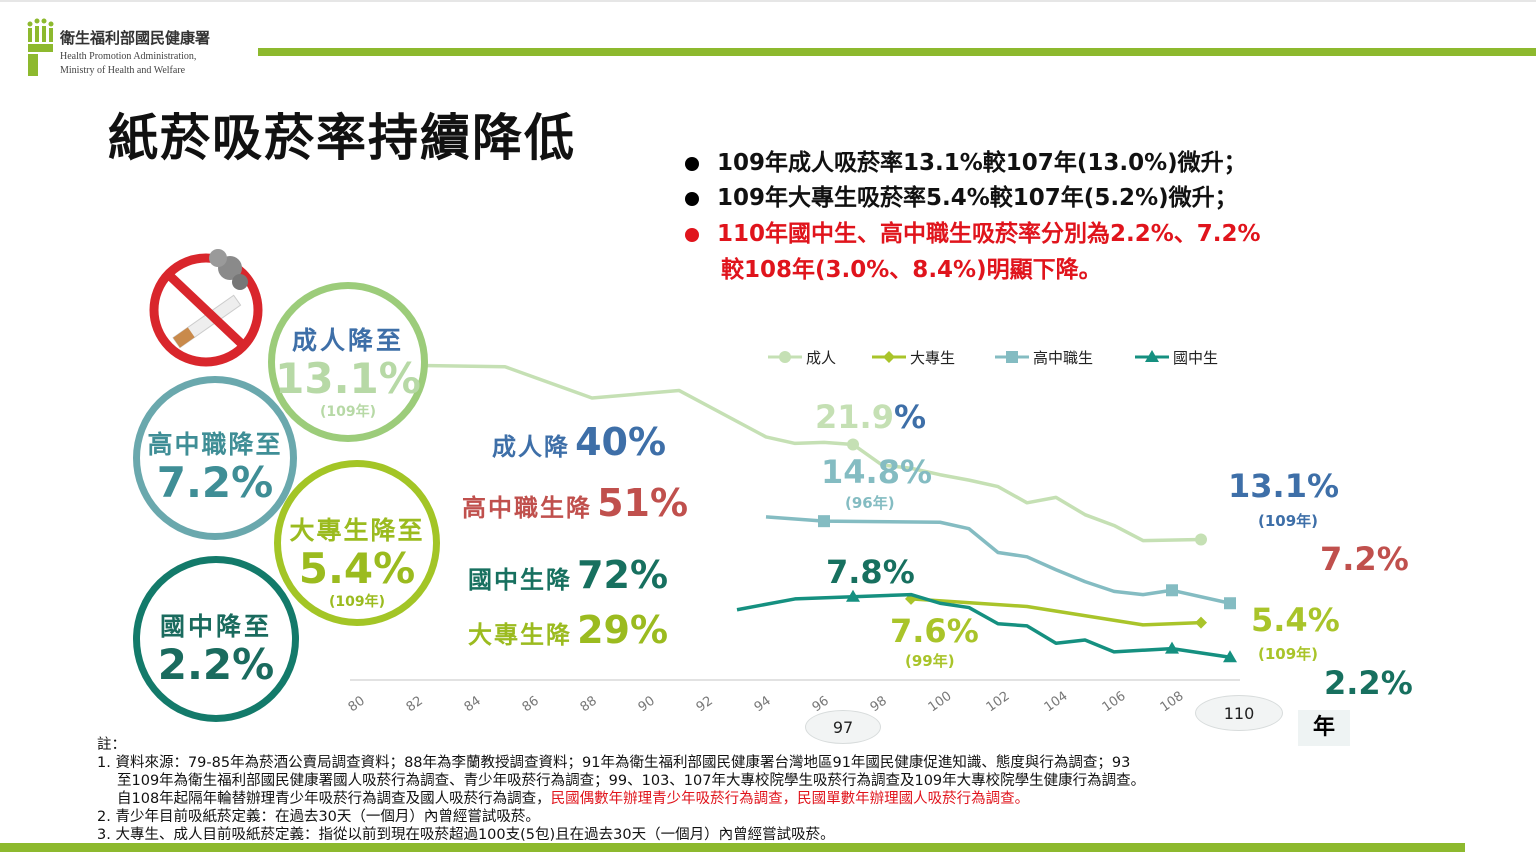 Image resolution: width=1536 pixels, height=862 pixels. What do you see at coordinates (870, 503) in the screenshot?
I see `senior-peak-year: (96年)` at bounding box center [870, 503].